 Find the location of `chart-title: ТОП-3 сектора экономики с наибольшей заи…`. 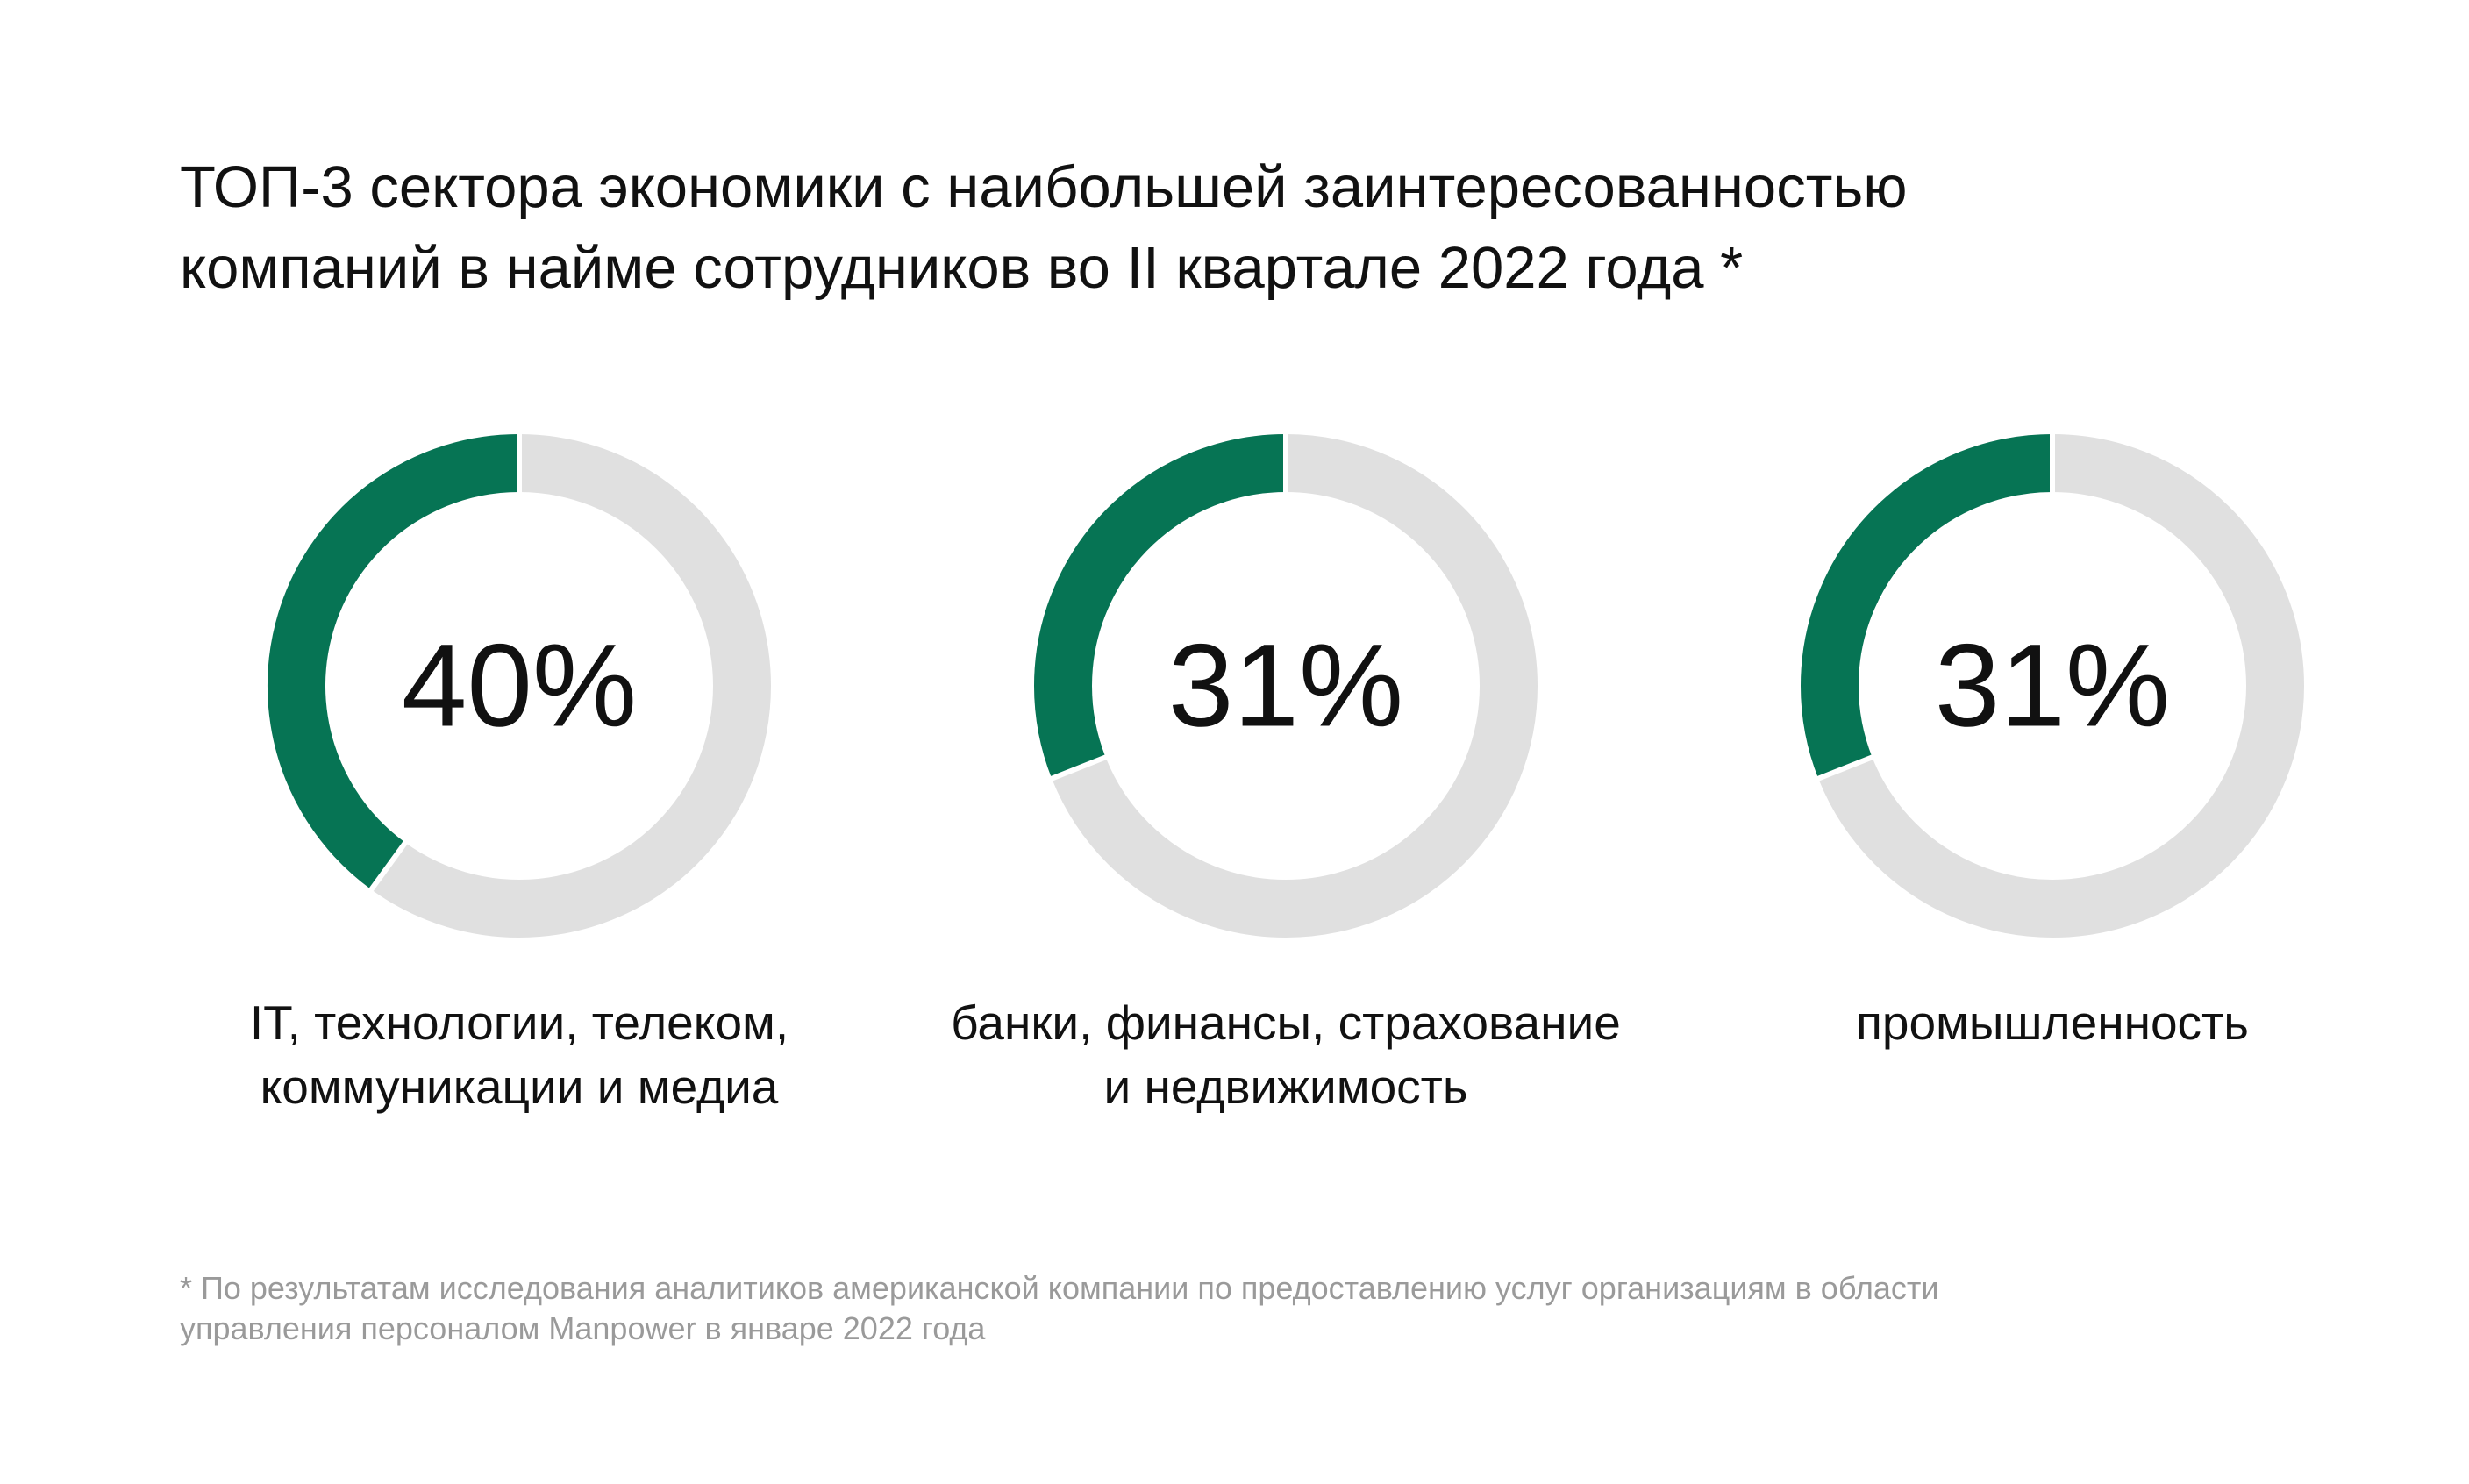

chart-title: ТОП-3 сектора экономики с наибольшей заи… is located at coordinates (1254, 228).